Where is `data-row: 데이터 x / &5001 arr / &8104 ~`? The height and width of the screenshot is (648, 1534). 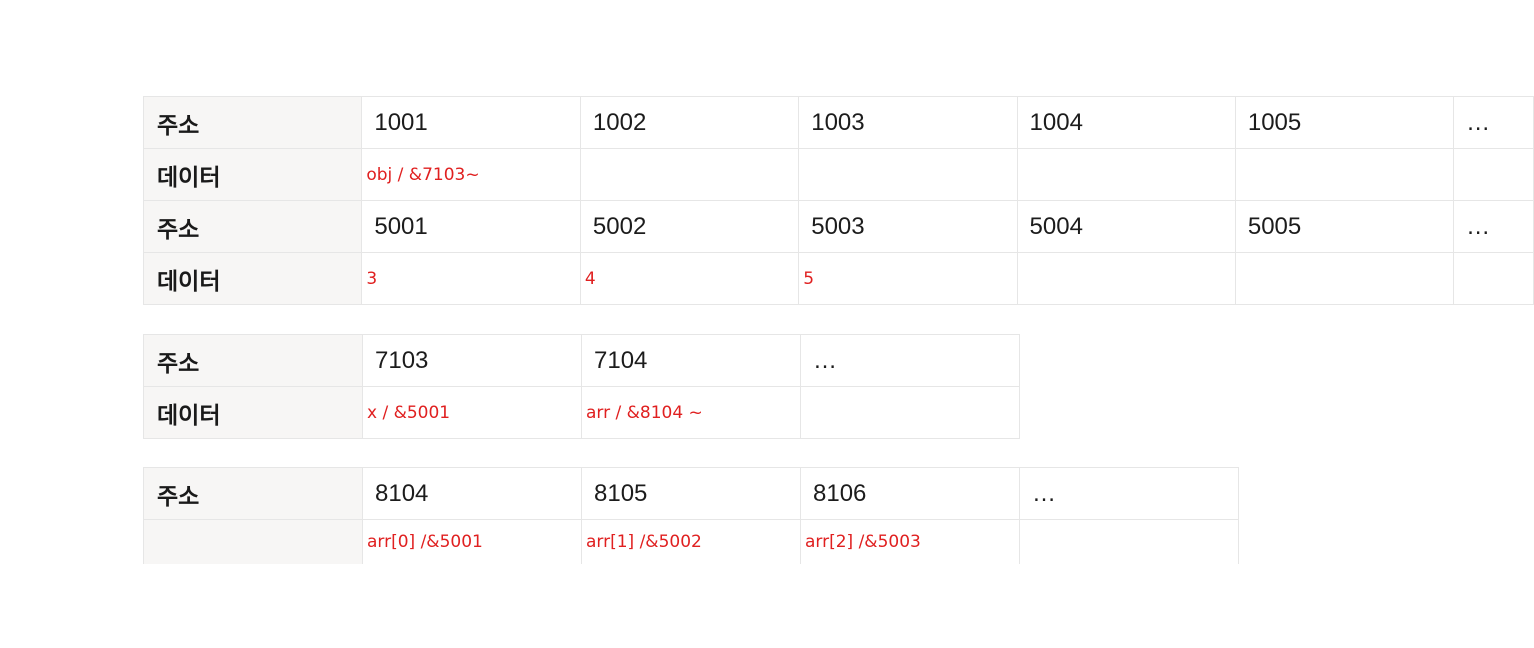 data-row: 데이터 x / &5001 arr / &8104 ~ is located at coordinates (581, 412).